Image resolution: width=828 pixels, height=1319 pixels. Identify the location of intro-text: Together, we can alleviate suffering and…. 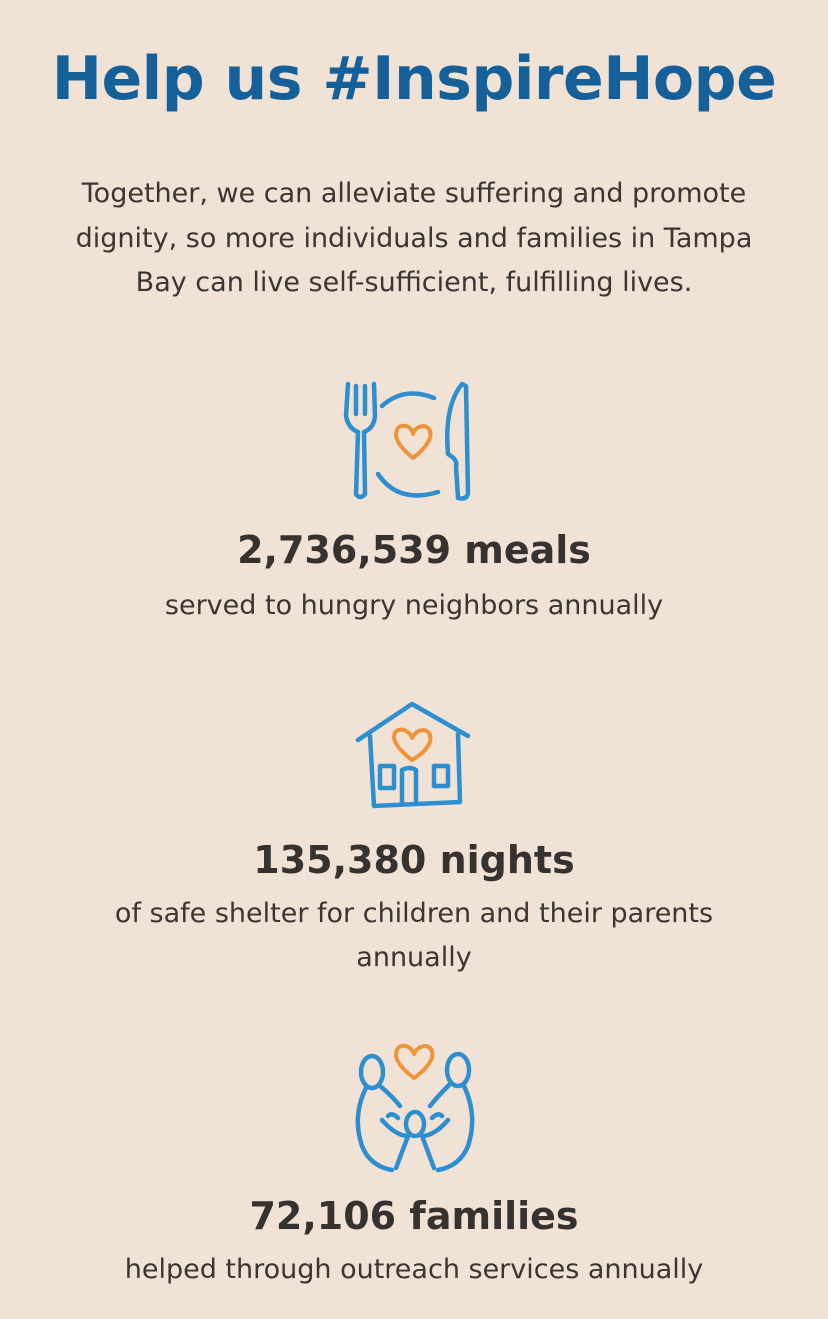
(414, 238).